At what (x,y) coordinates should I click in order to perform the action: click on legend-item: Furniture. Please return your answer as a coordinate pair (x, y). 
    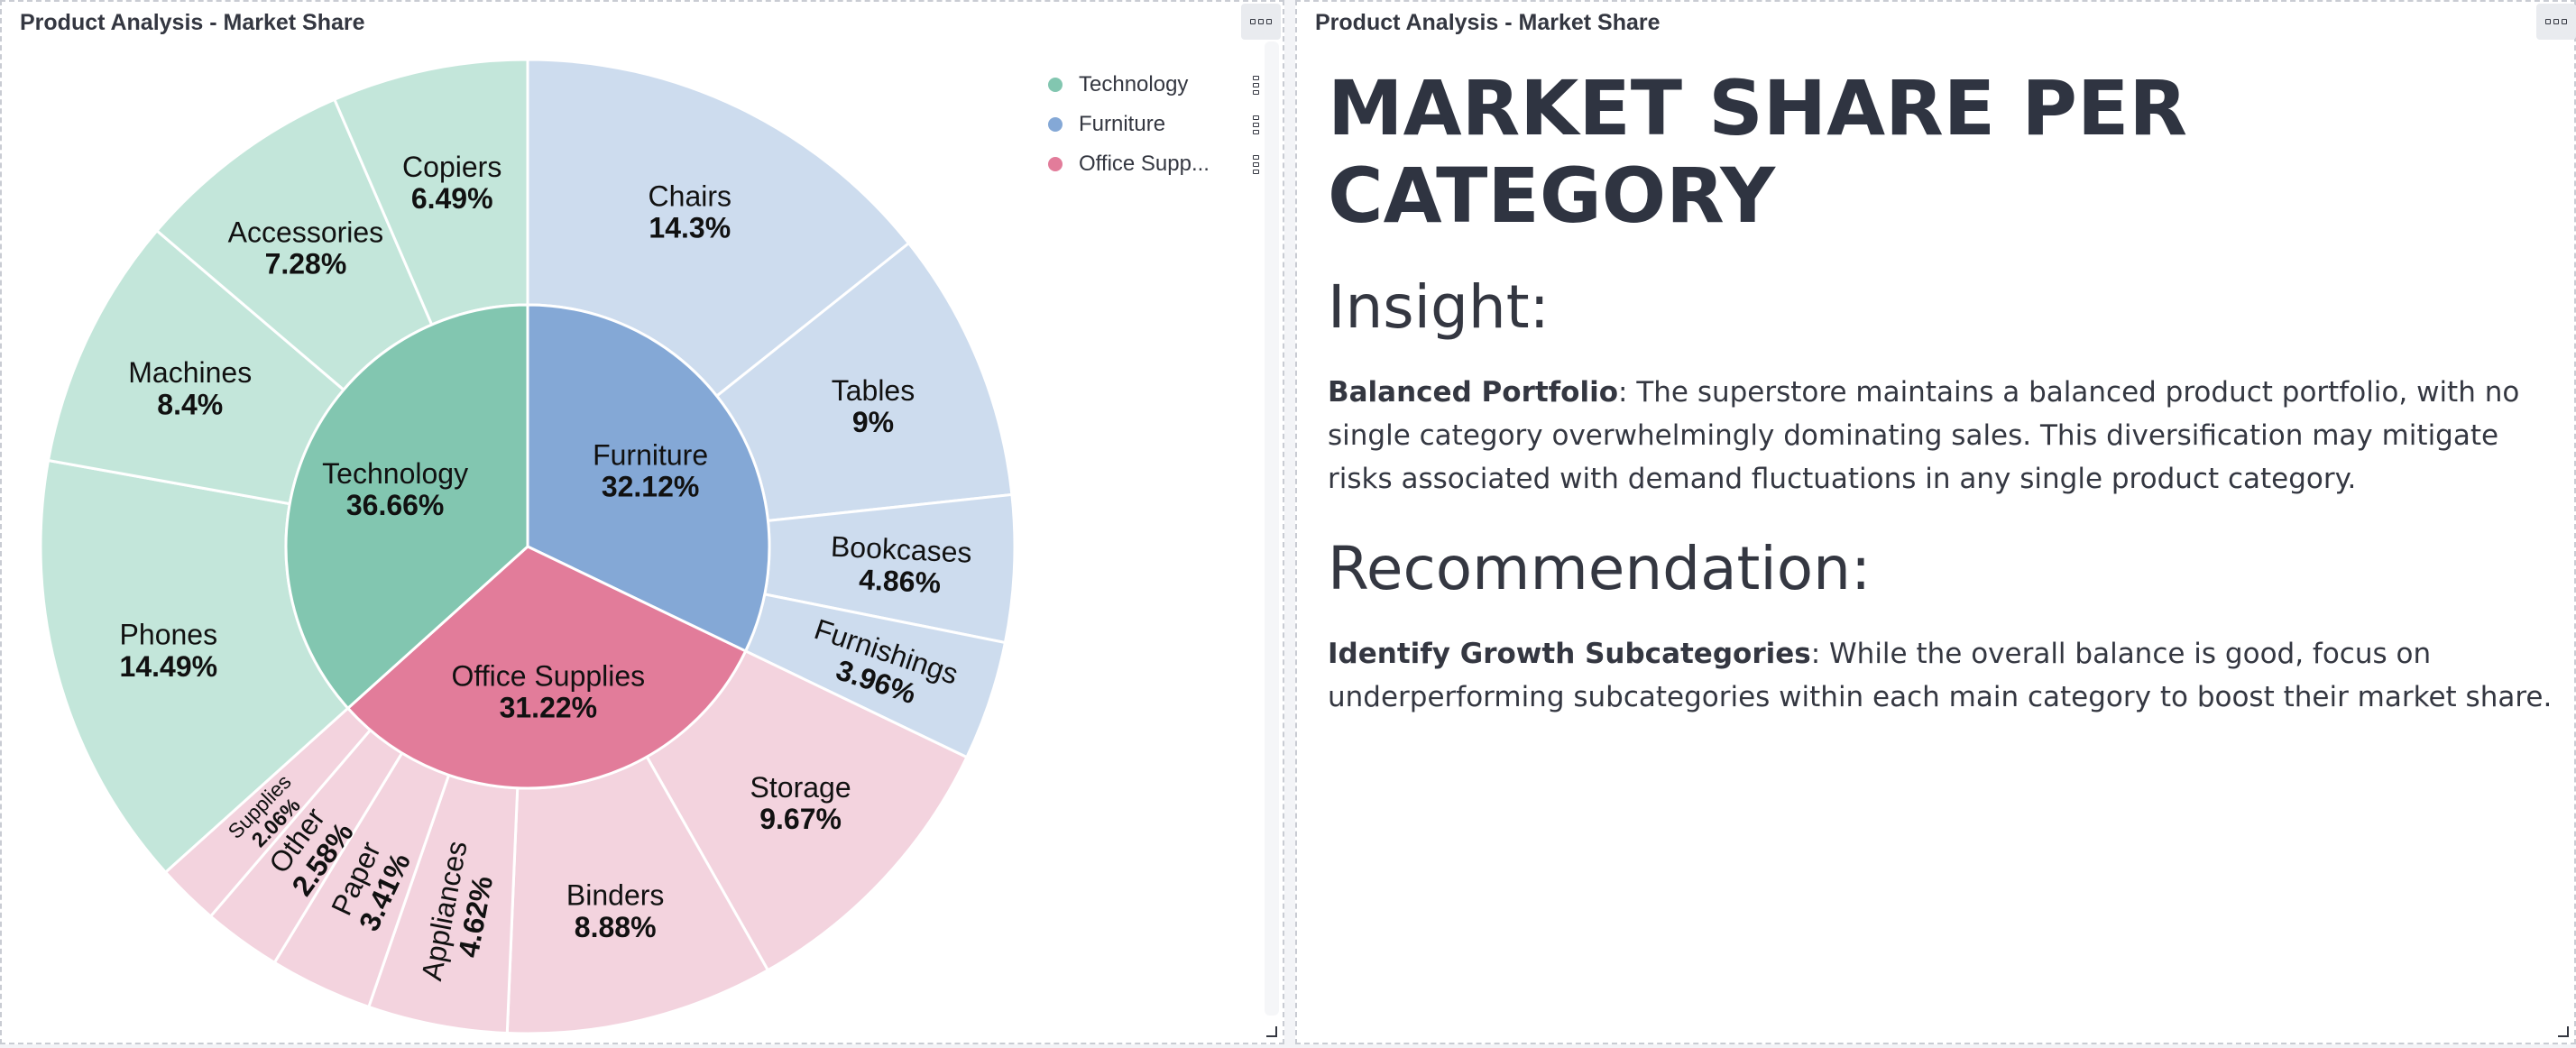
    Looking at the image, I should click on (1156, 125).